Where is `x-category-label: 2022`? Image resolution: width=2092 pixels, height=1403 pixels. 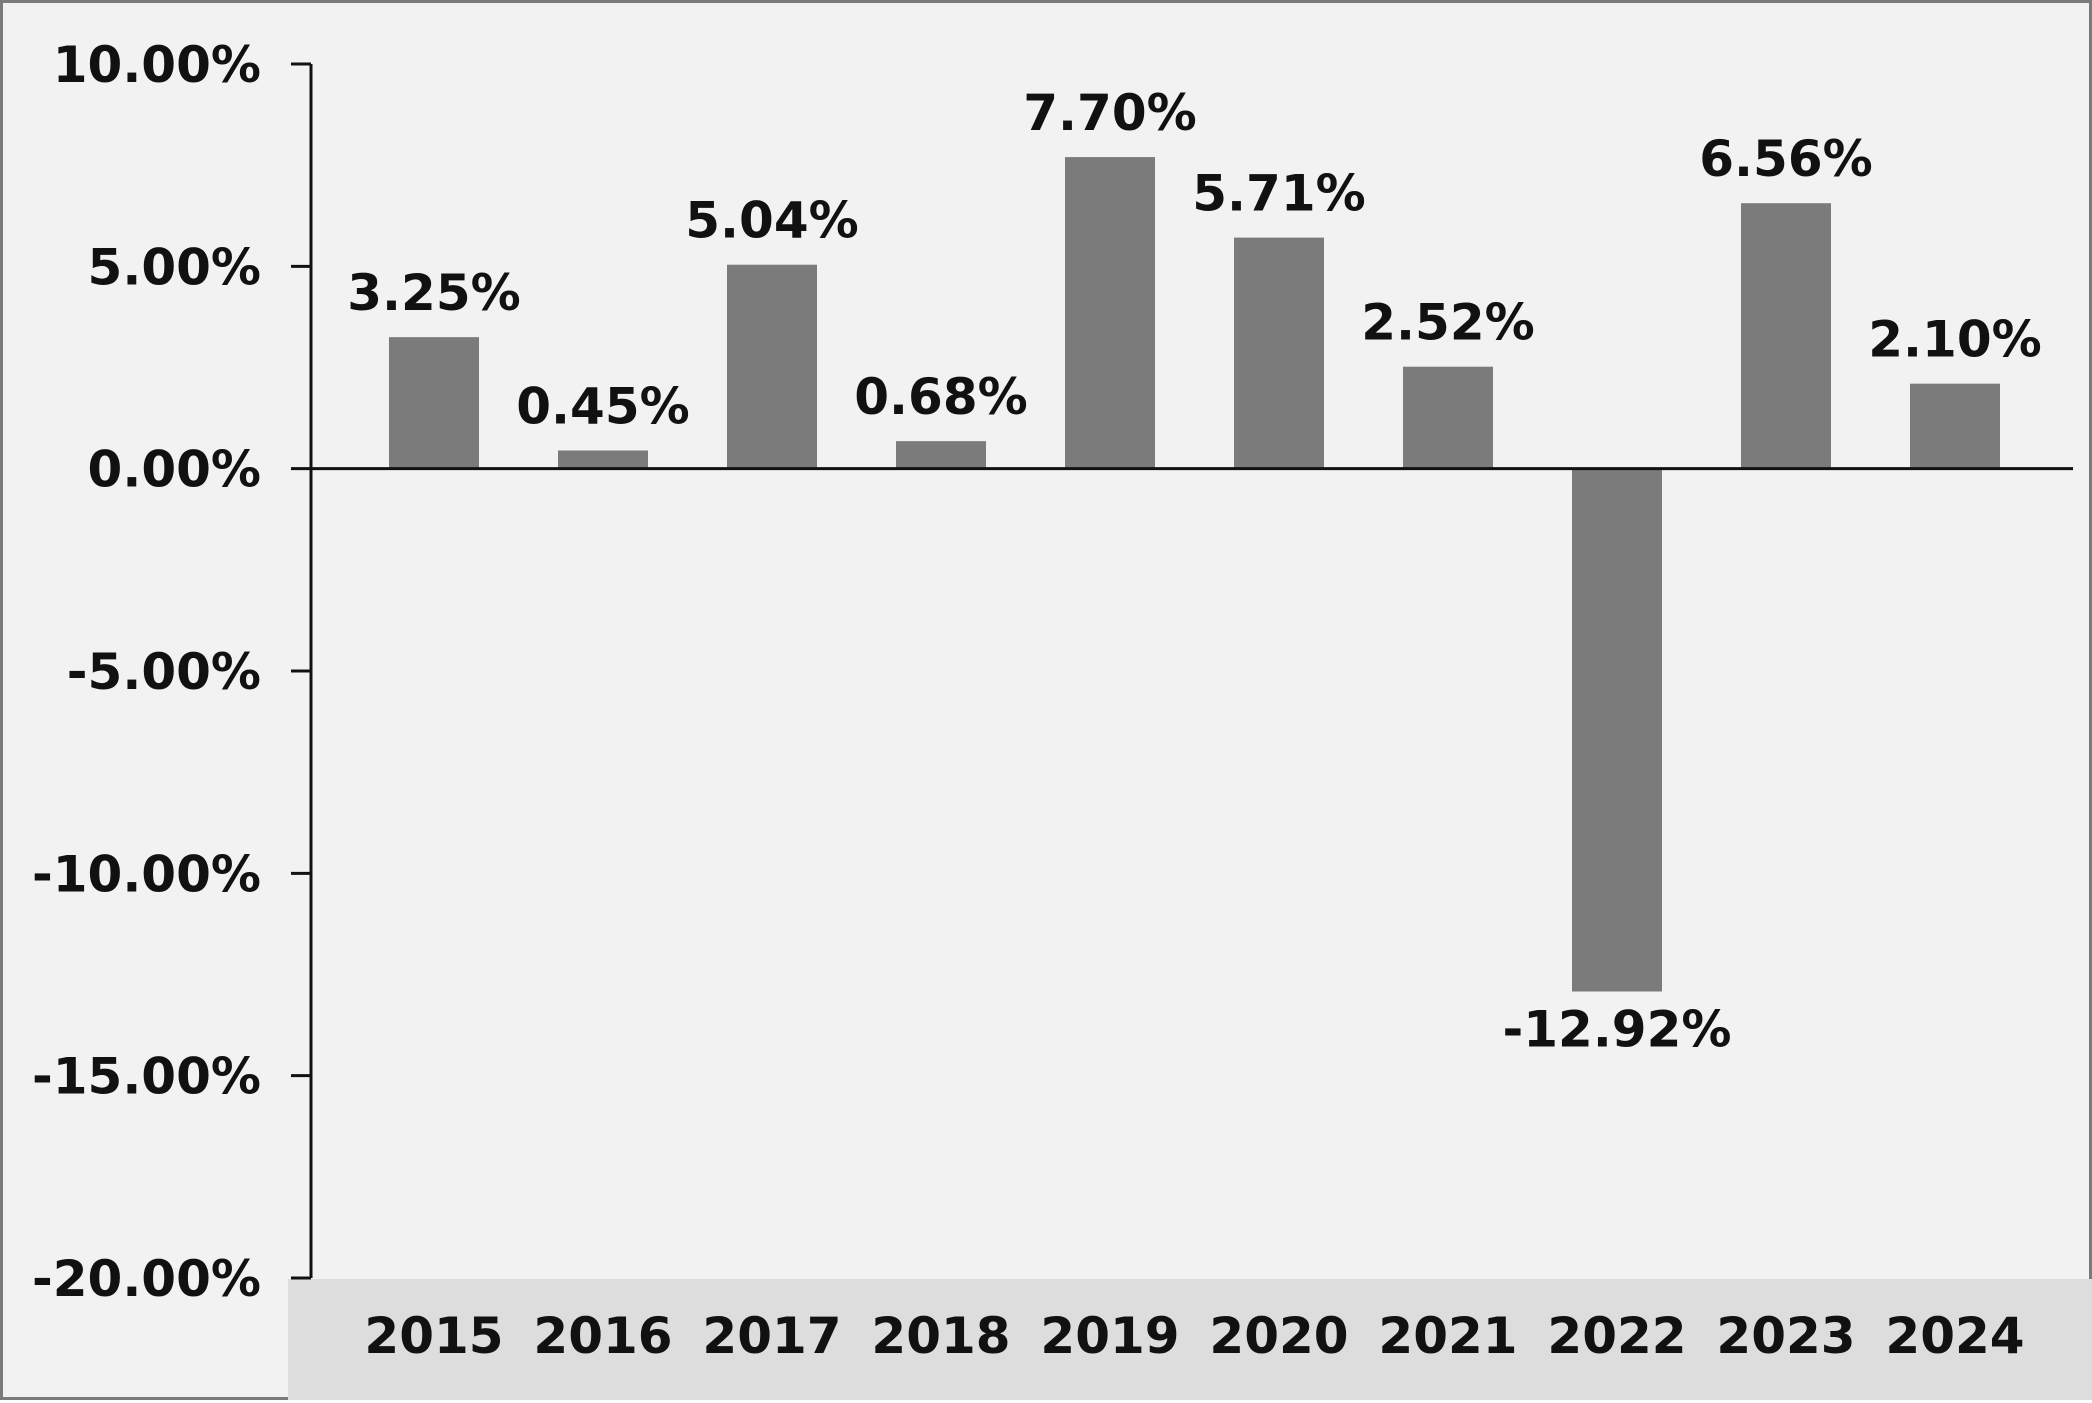
x-category-label: 2022 is located at coordinates (1616, 1336).